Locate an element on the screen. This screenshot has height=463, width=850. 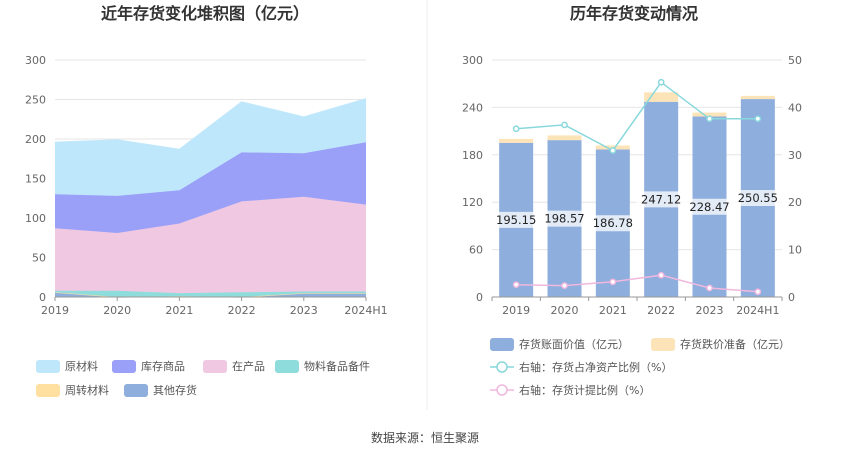
legend-item: 存货账面价值（亿元） is located at coordinates (559, 344).